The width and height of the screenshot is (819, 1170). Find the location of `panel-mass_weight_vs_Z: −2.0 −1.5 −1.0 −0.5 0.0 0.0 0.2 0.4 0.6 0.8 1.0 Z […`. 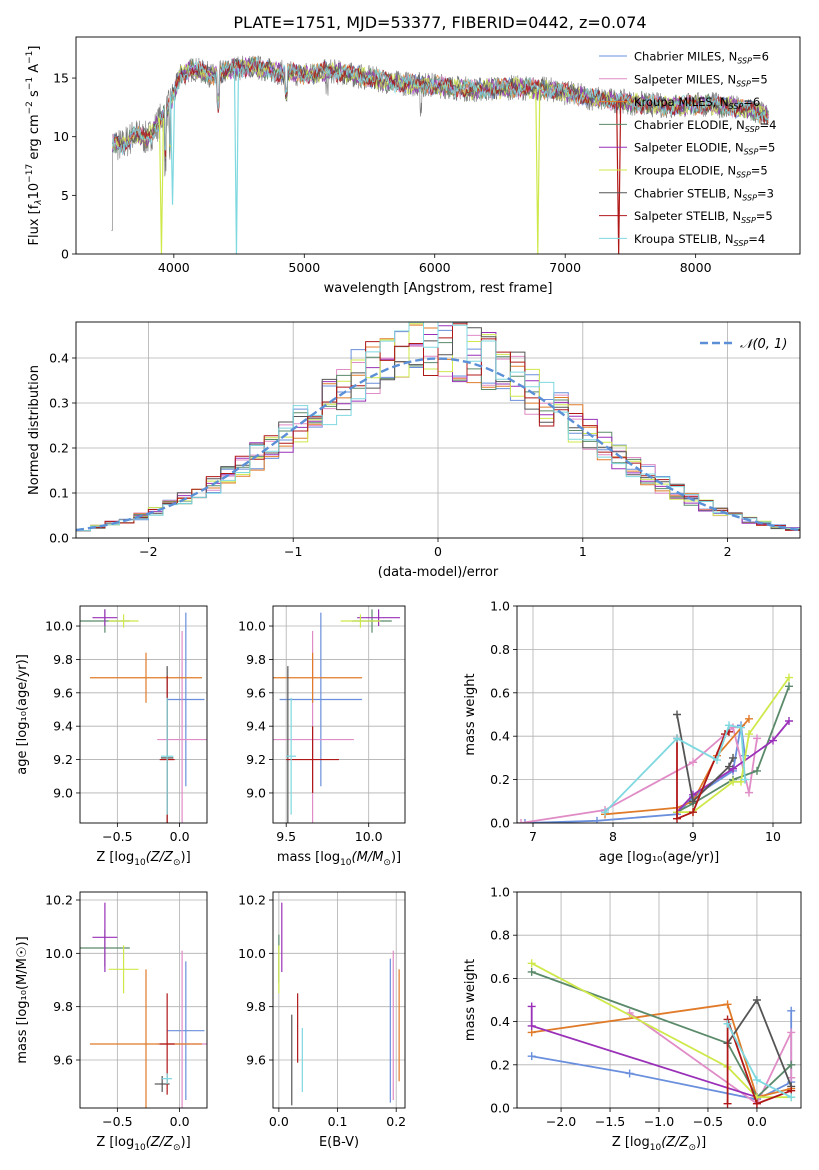

panel-mass_weight_vs_Z: −2.0 −1.5 −1.0 −0.5 0.0 0.0 0.2 0.4 0.6 0.8 1.0 Z [… is located at coordinates (632, 1019).